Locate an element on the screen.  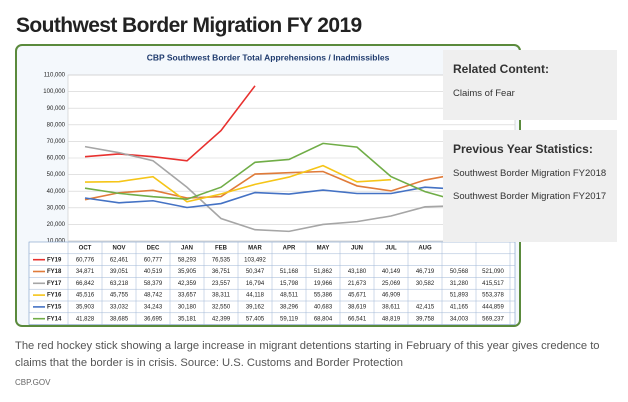
table-cell: 42,359 is located at coordinates (187, 284).